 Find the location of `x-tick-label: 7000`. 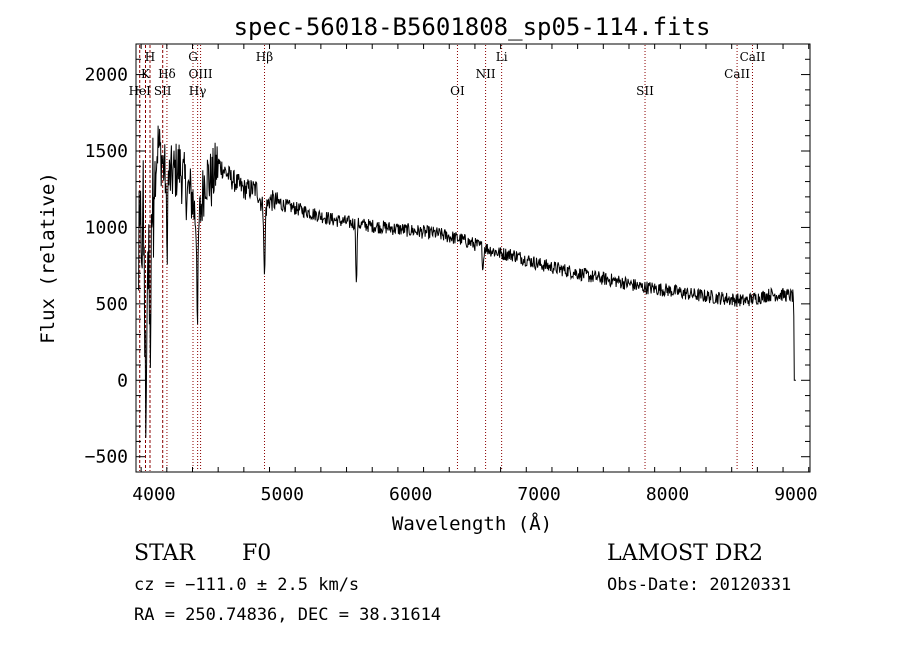

x-tick-label: 7000 is located at coordinates (538, 494).